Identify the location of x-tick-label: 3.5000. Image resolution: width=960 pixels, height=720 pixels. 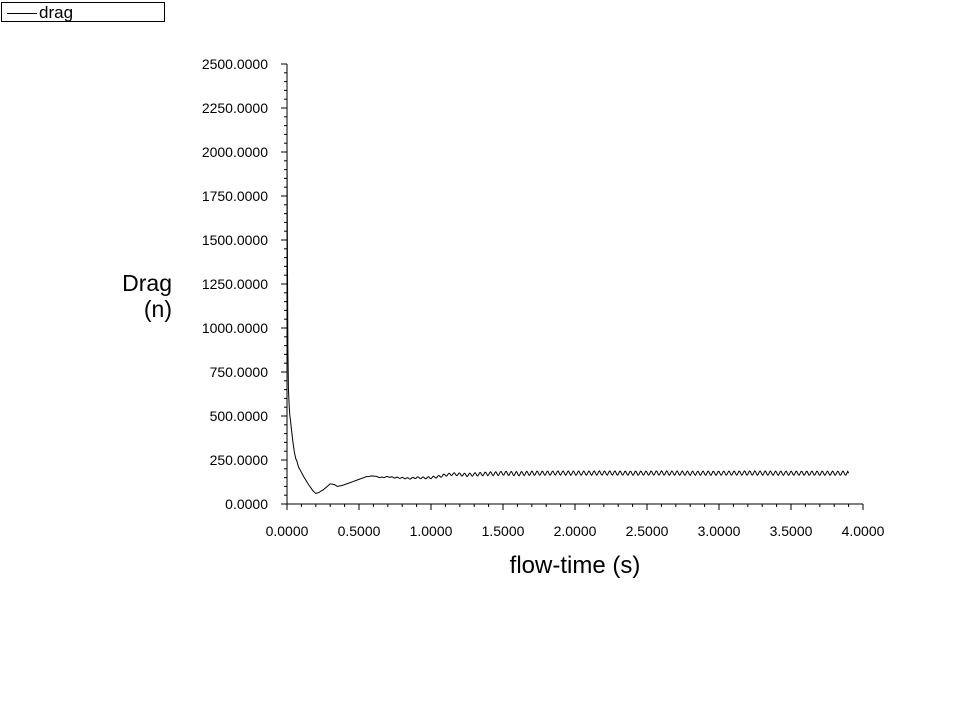
(791, 531).